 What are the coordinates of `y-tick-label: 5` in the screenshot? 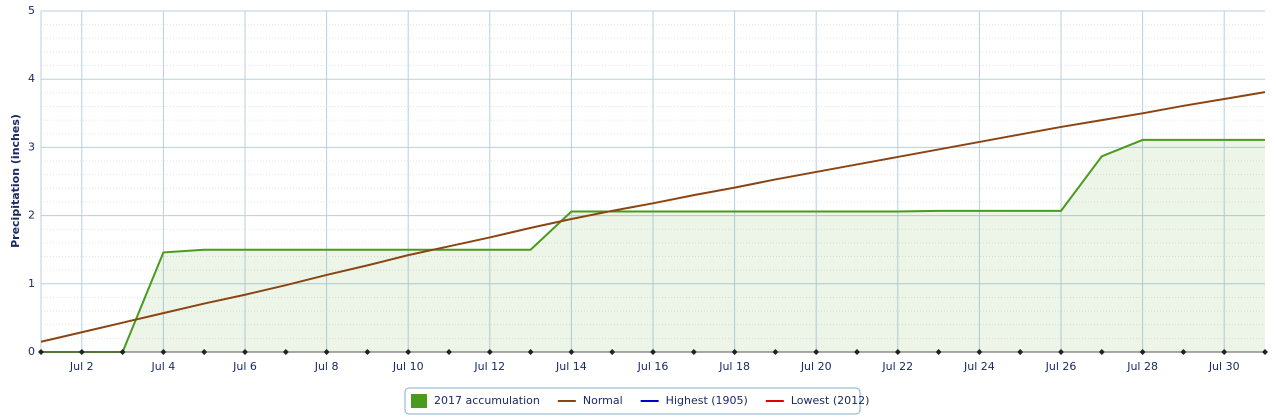 It's located at (31, 10).